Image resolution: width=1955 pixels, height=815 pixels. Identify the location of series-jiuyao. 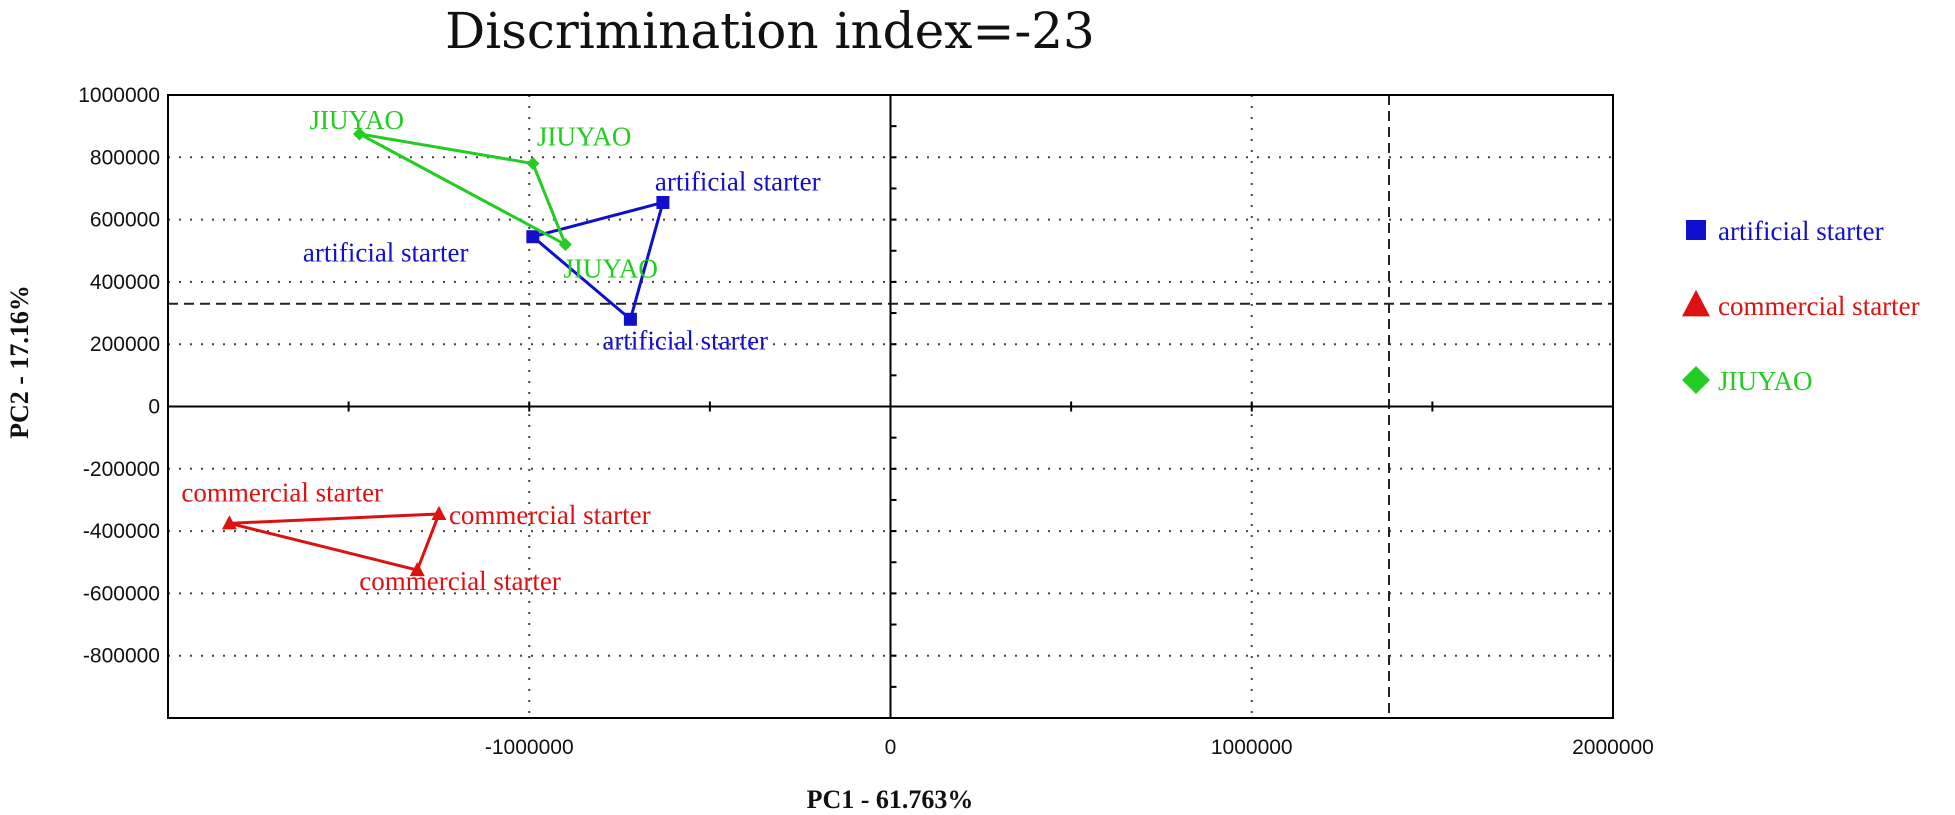
(462, 189).